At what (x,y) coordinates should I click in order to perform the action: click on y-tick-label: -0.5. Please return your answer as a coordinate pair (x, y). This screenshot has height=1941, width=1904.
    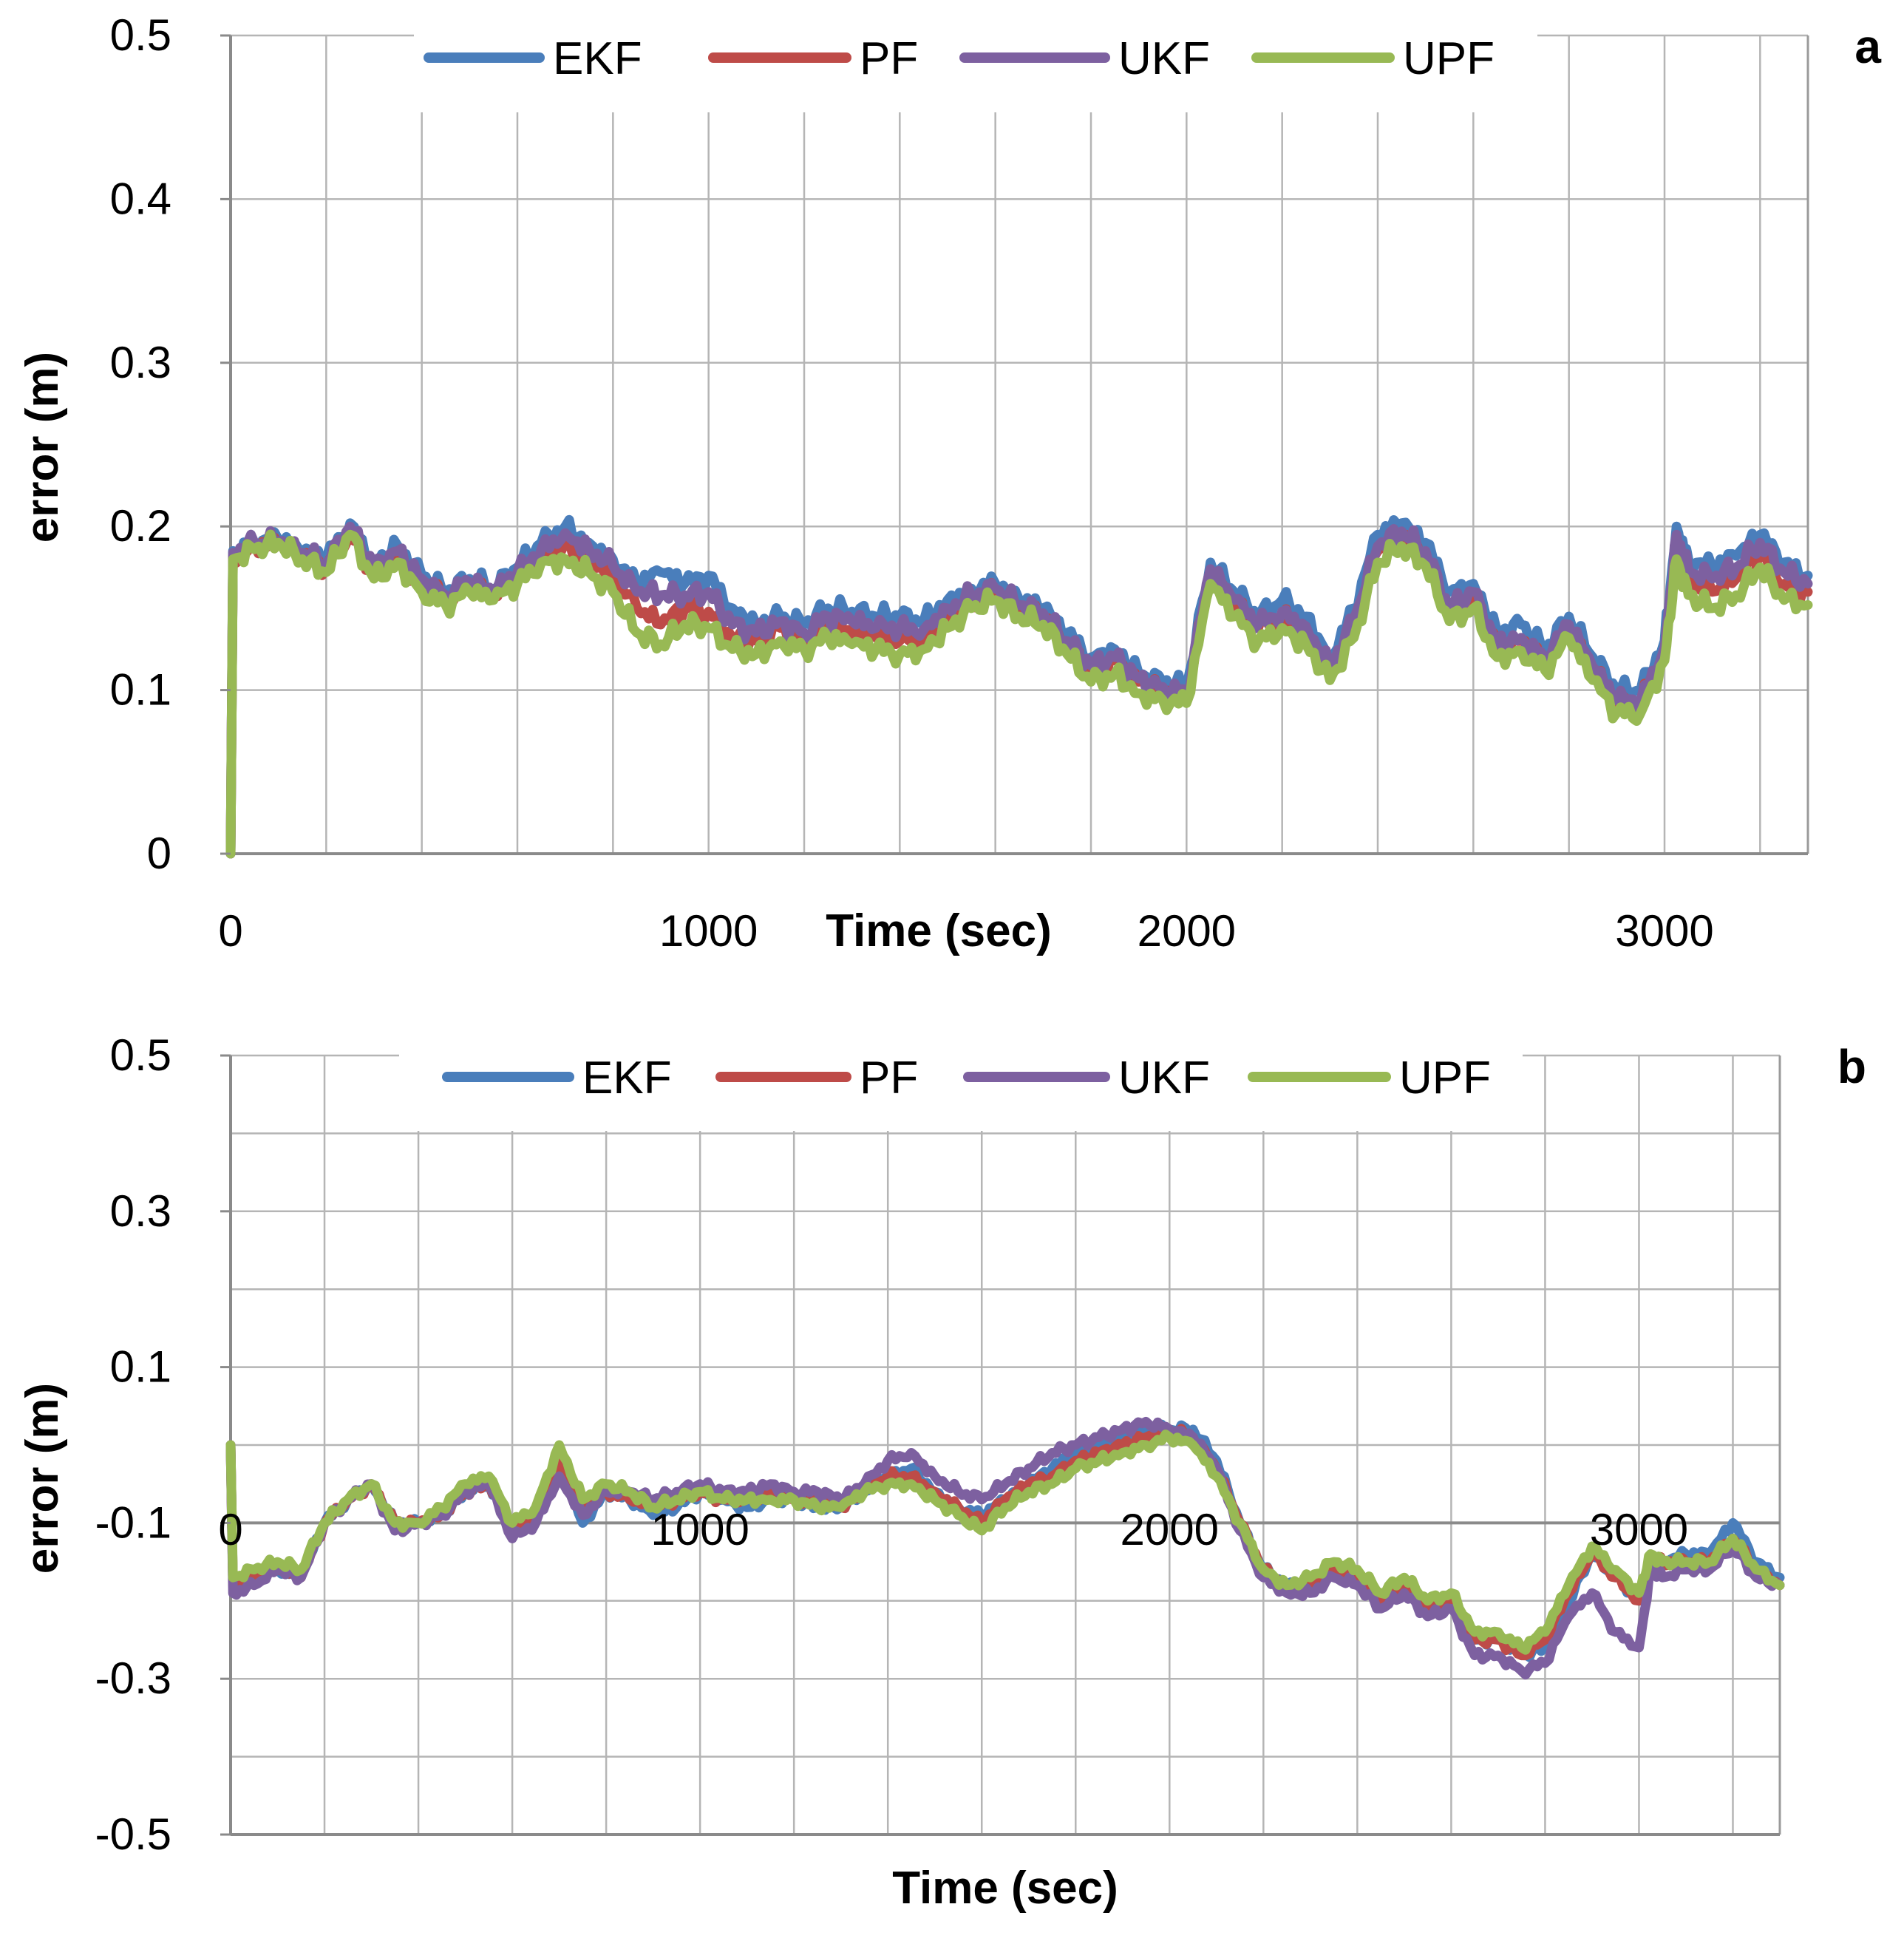
    Looking at the image, I should click on (133, 1834).